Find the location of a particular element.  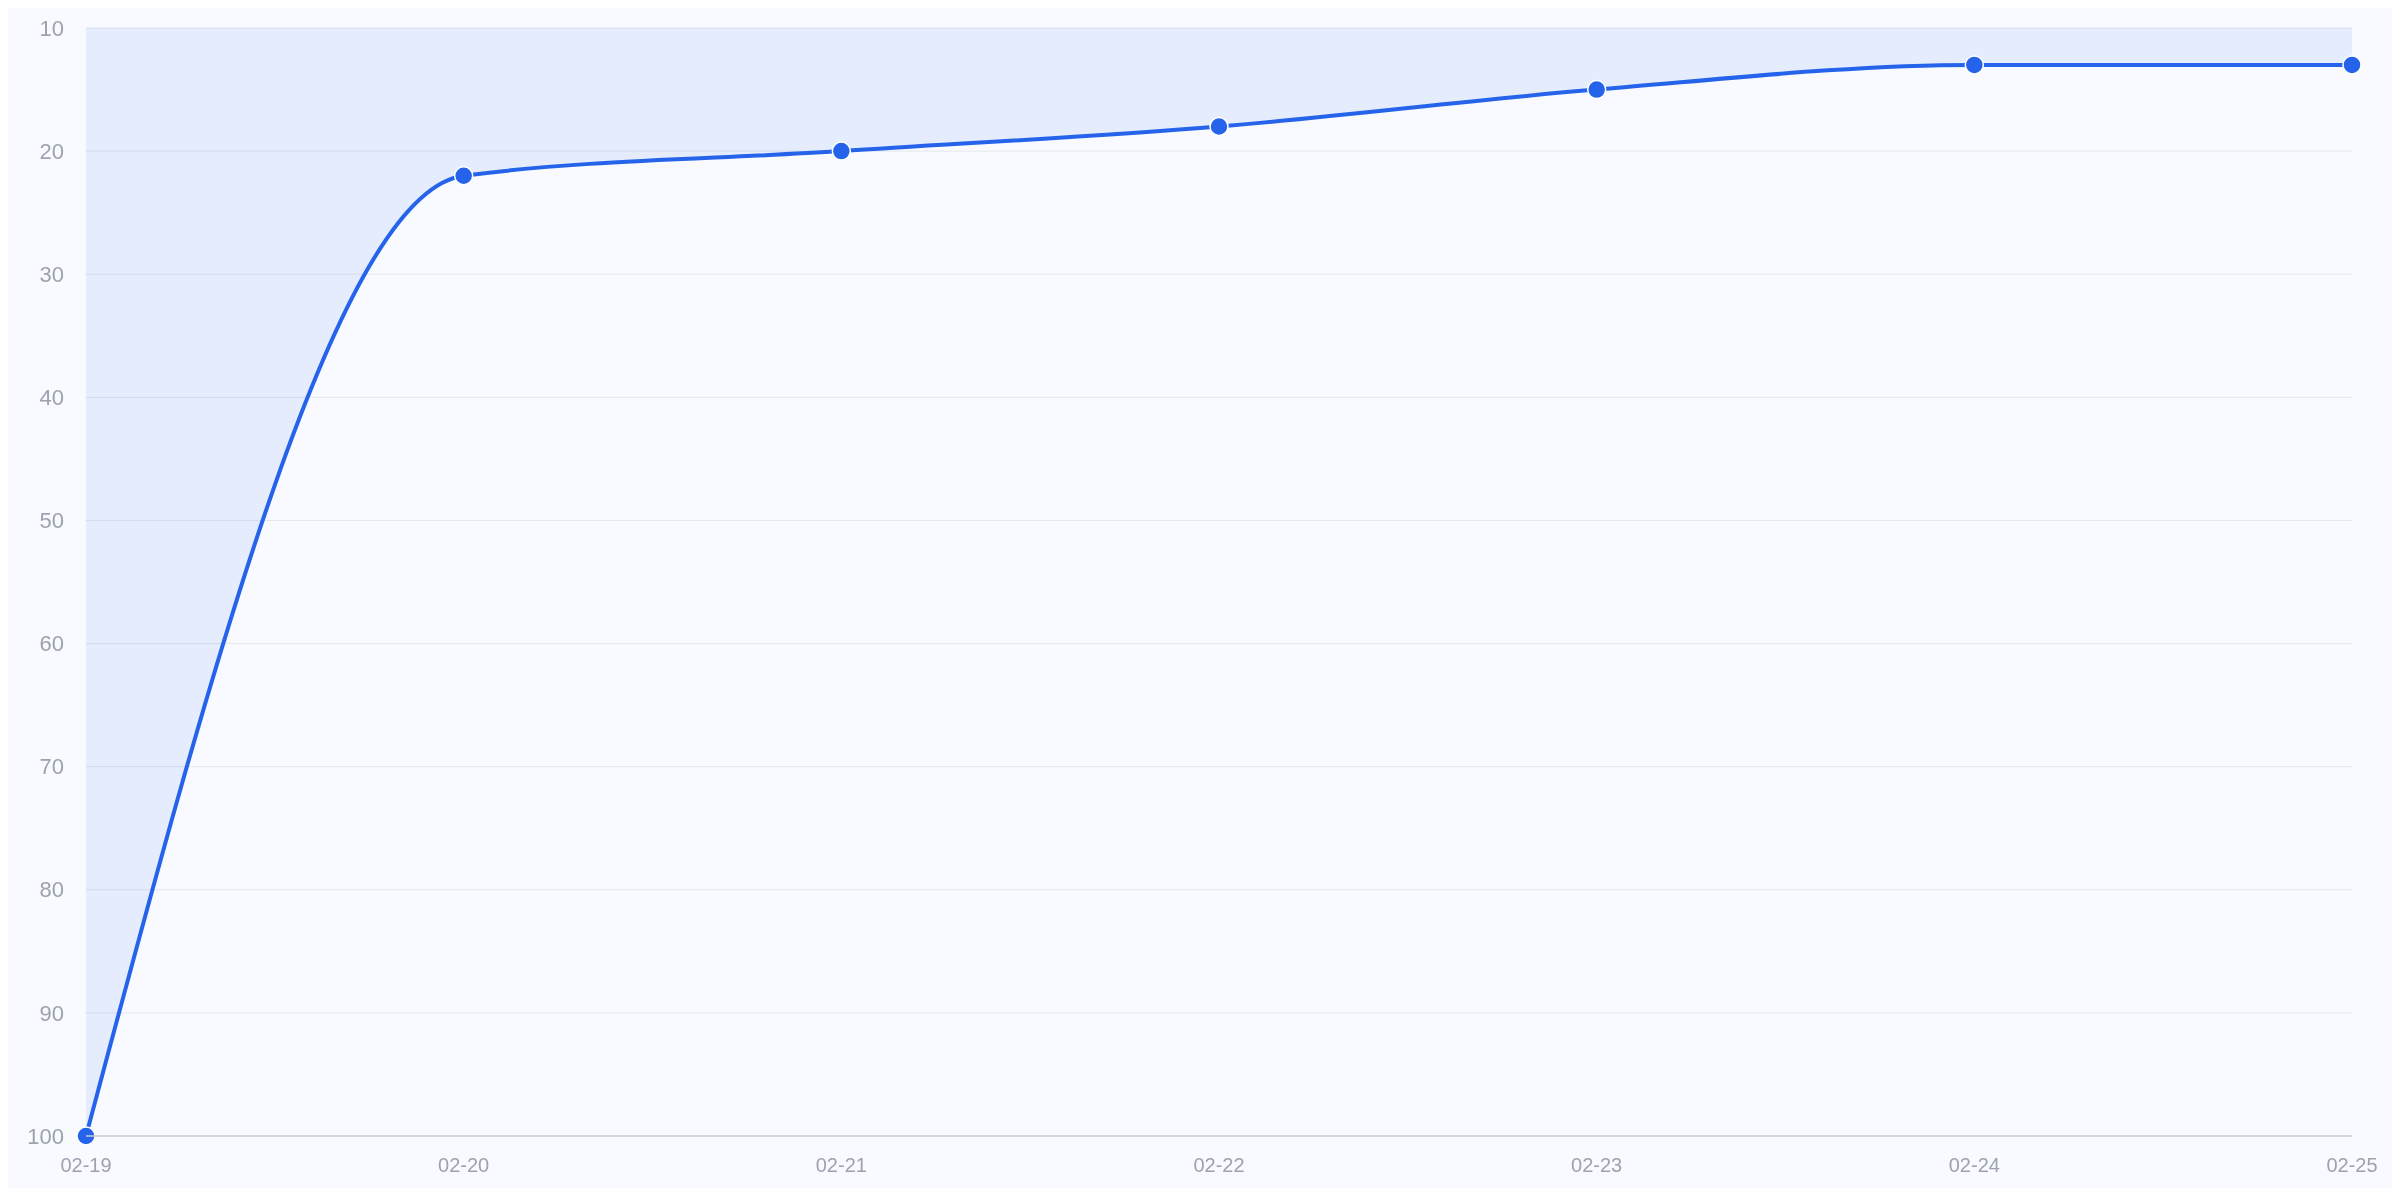

x-tick-label: 02-24 is located at coordinates (1974, 1165).